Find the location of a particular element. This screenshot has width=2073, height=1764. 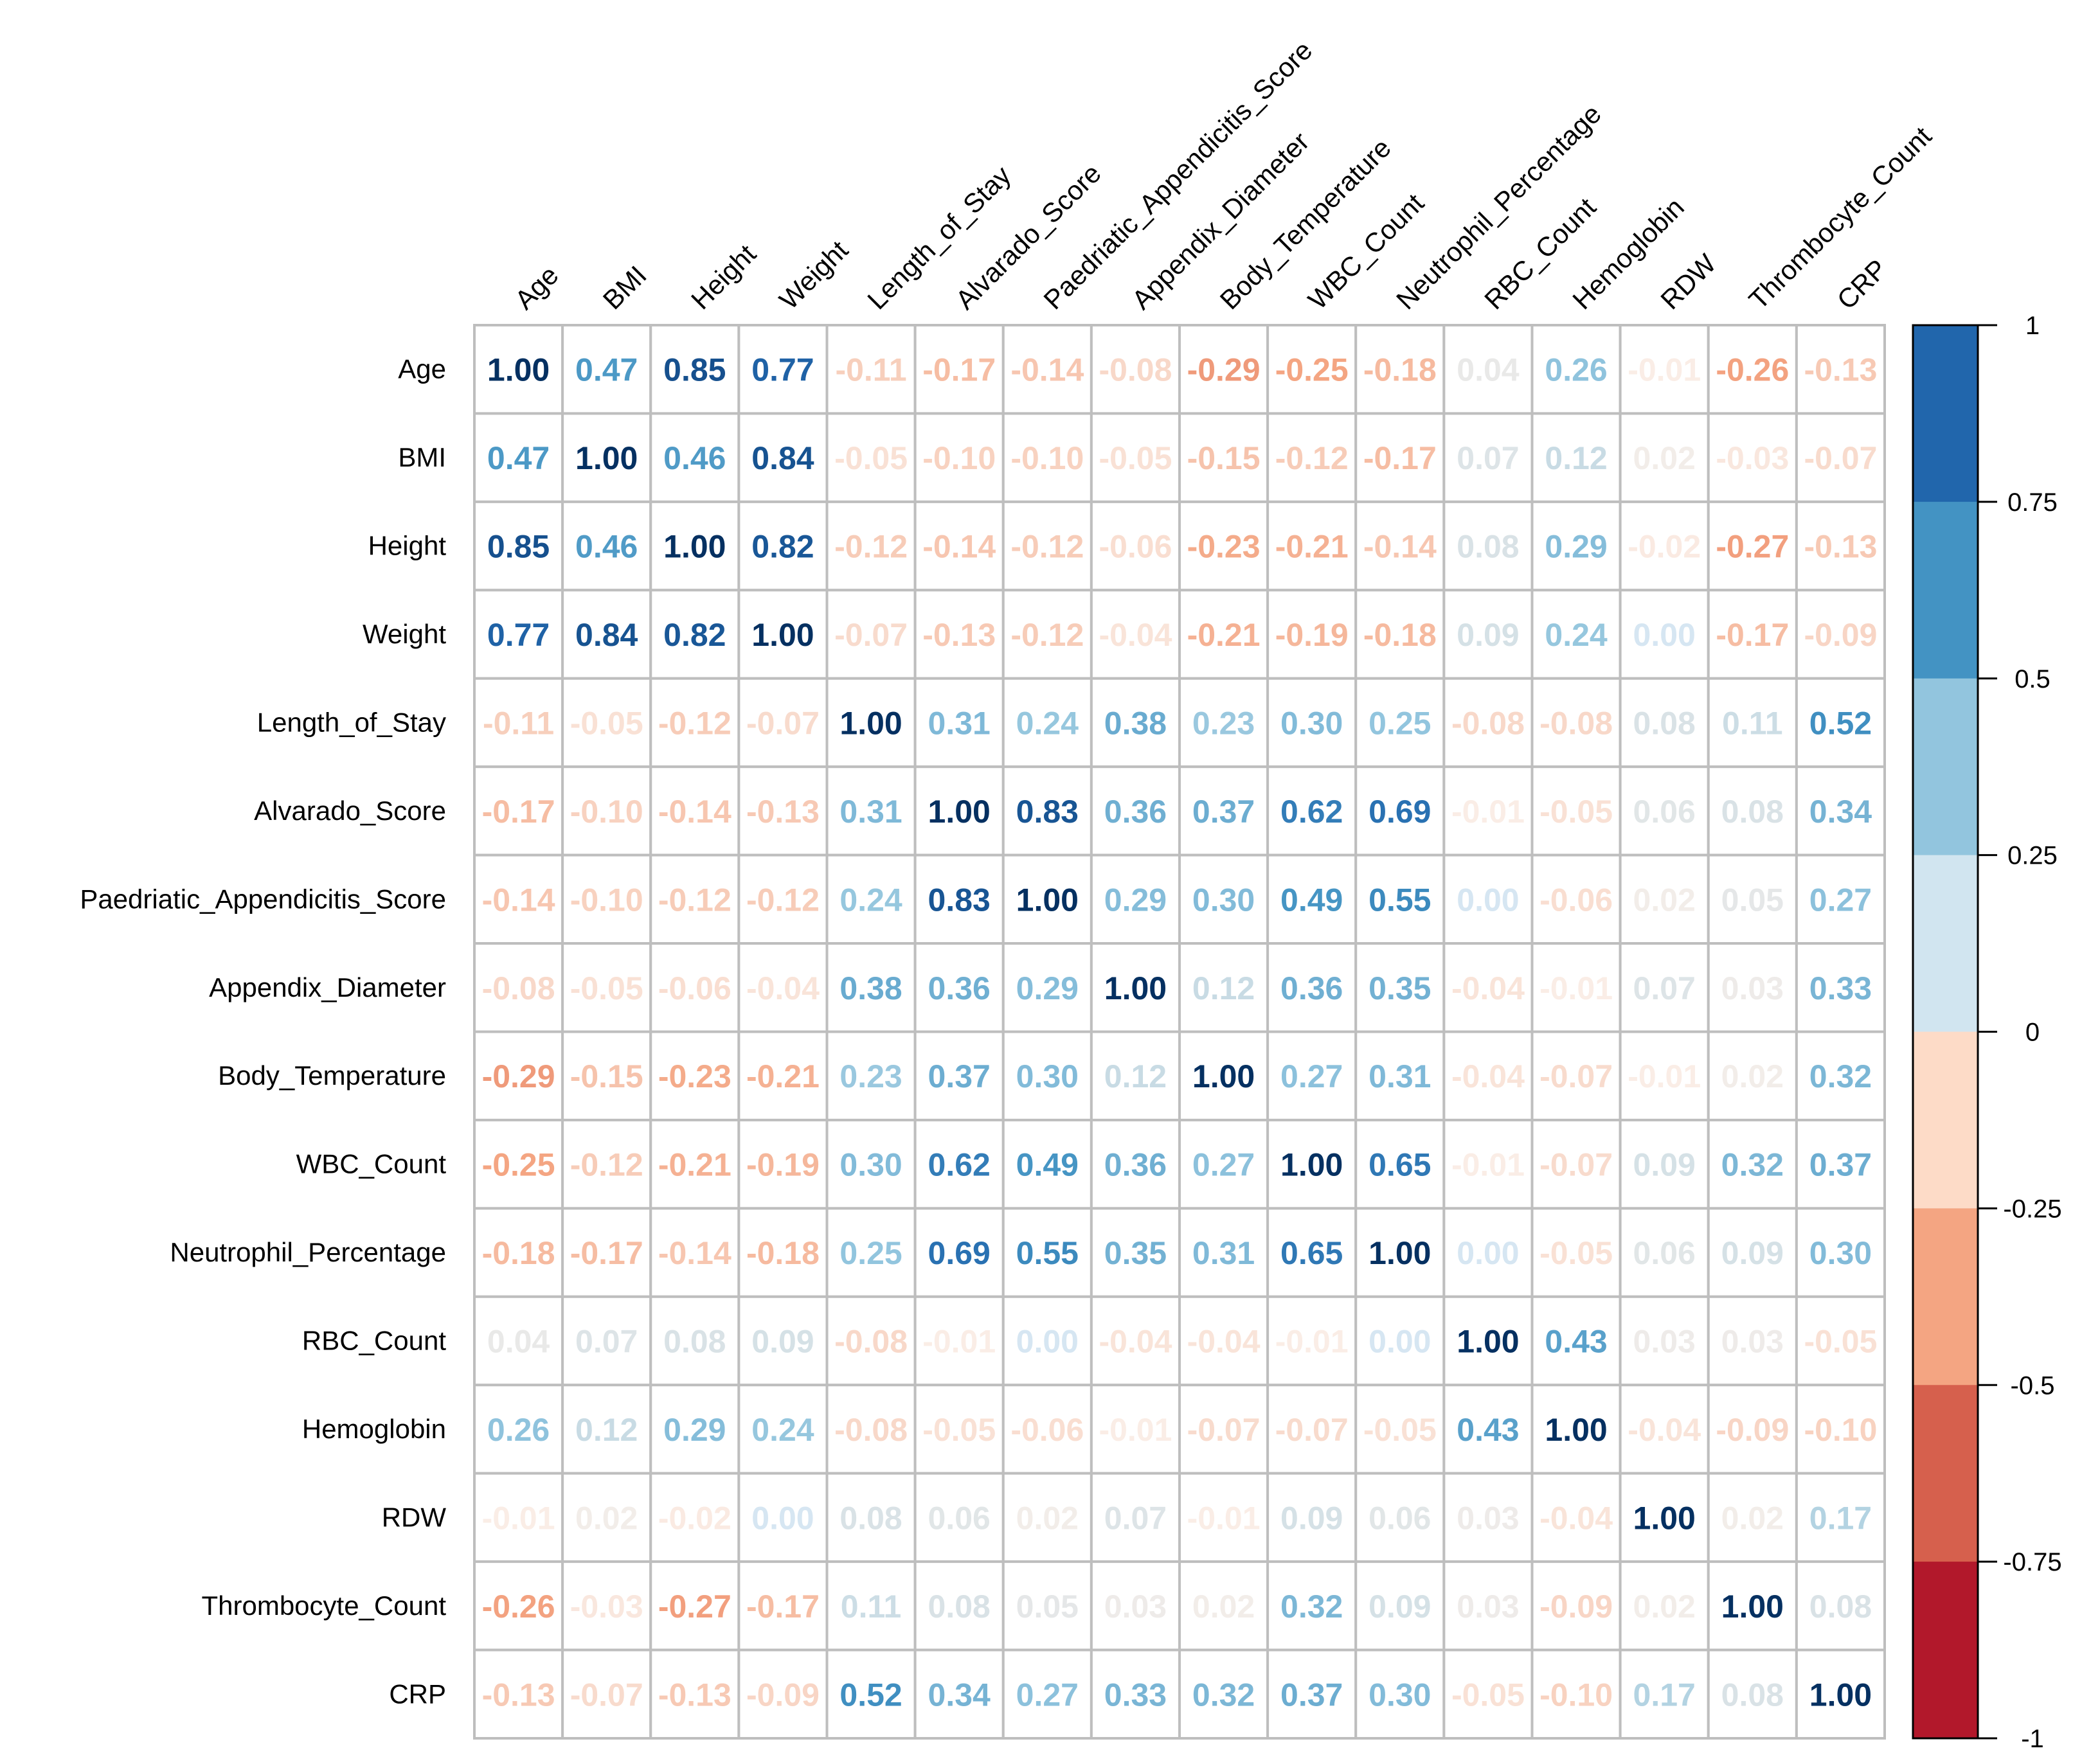

cell-value: 0.04 is located at coordinates (1488, 370).